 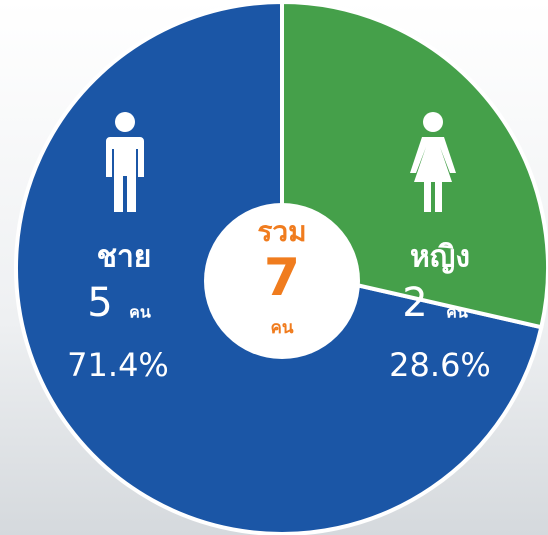 I want to click on total-unit: คน, so click(x=282, y=328).